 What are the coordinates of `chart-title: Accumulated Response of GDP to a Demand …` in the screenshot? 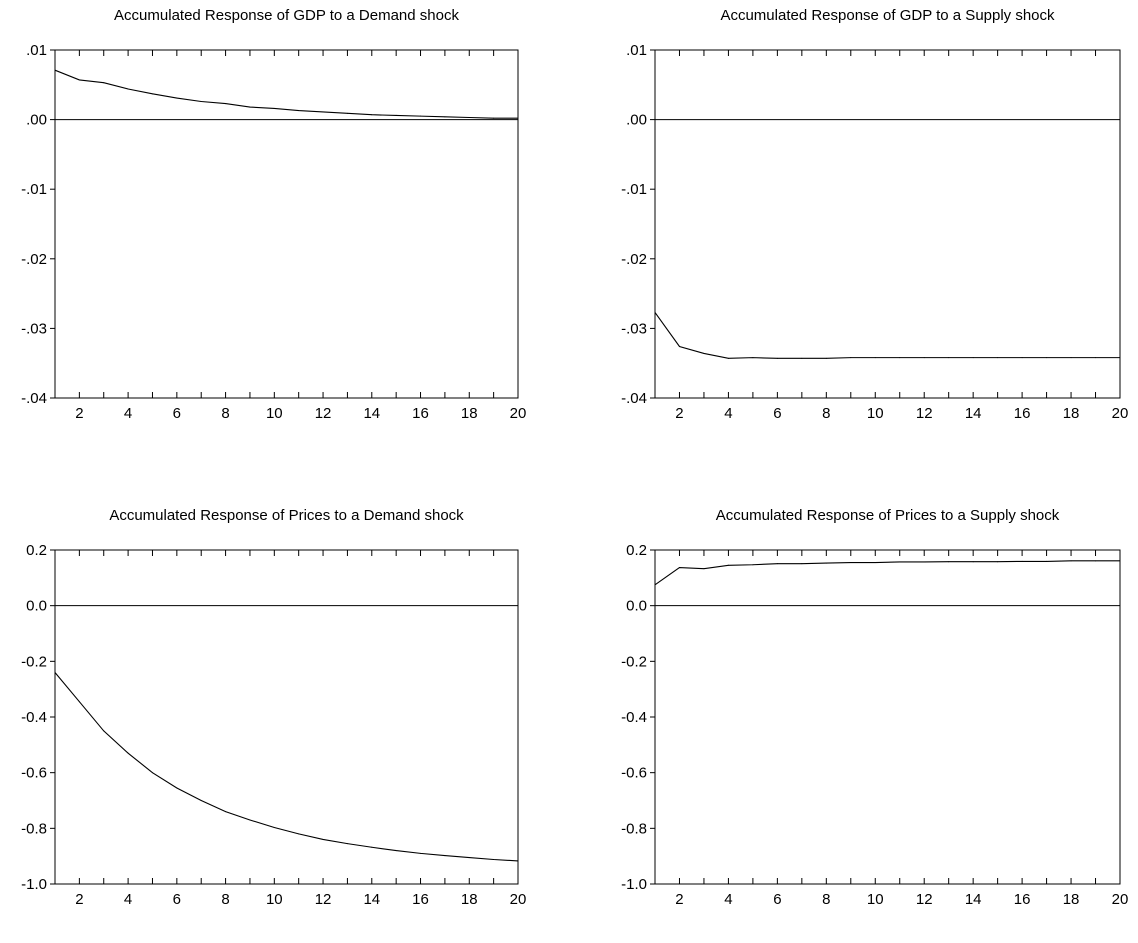 It's located at (286, 15).